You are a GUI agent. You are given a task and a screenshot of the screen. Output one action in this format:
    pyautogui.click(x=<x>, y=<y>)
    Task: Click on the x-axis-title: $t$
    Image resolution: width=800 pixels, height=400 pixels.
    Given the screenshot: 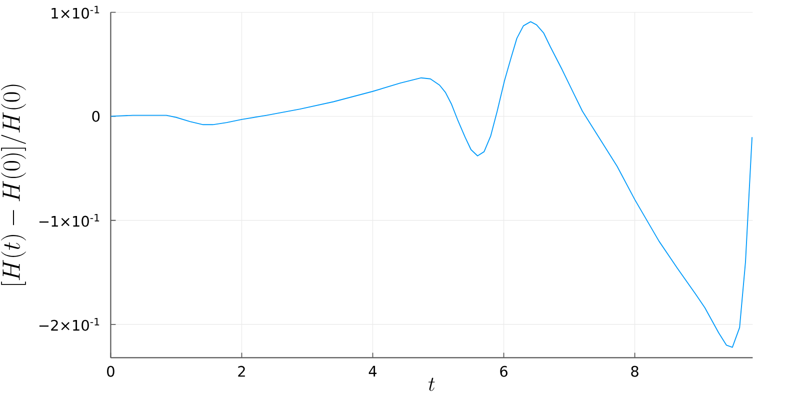 What is the action you would take?
    pyautogui.click(x=431, y=384)
    